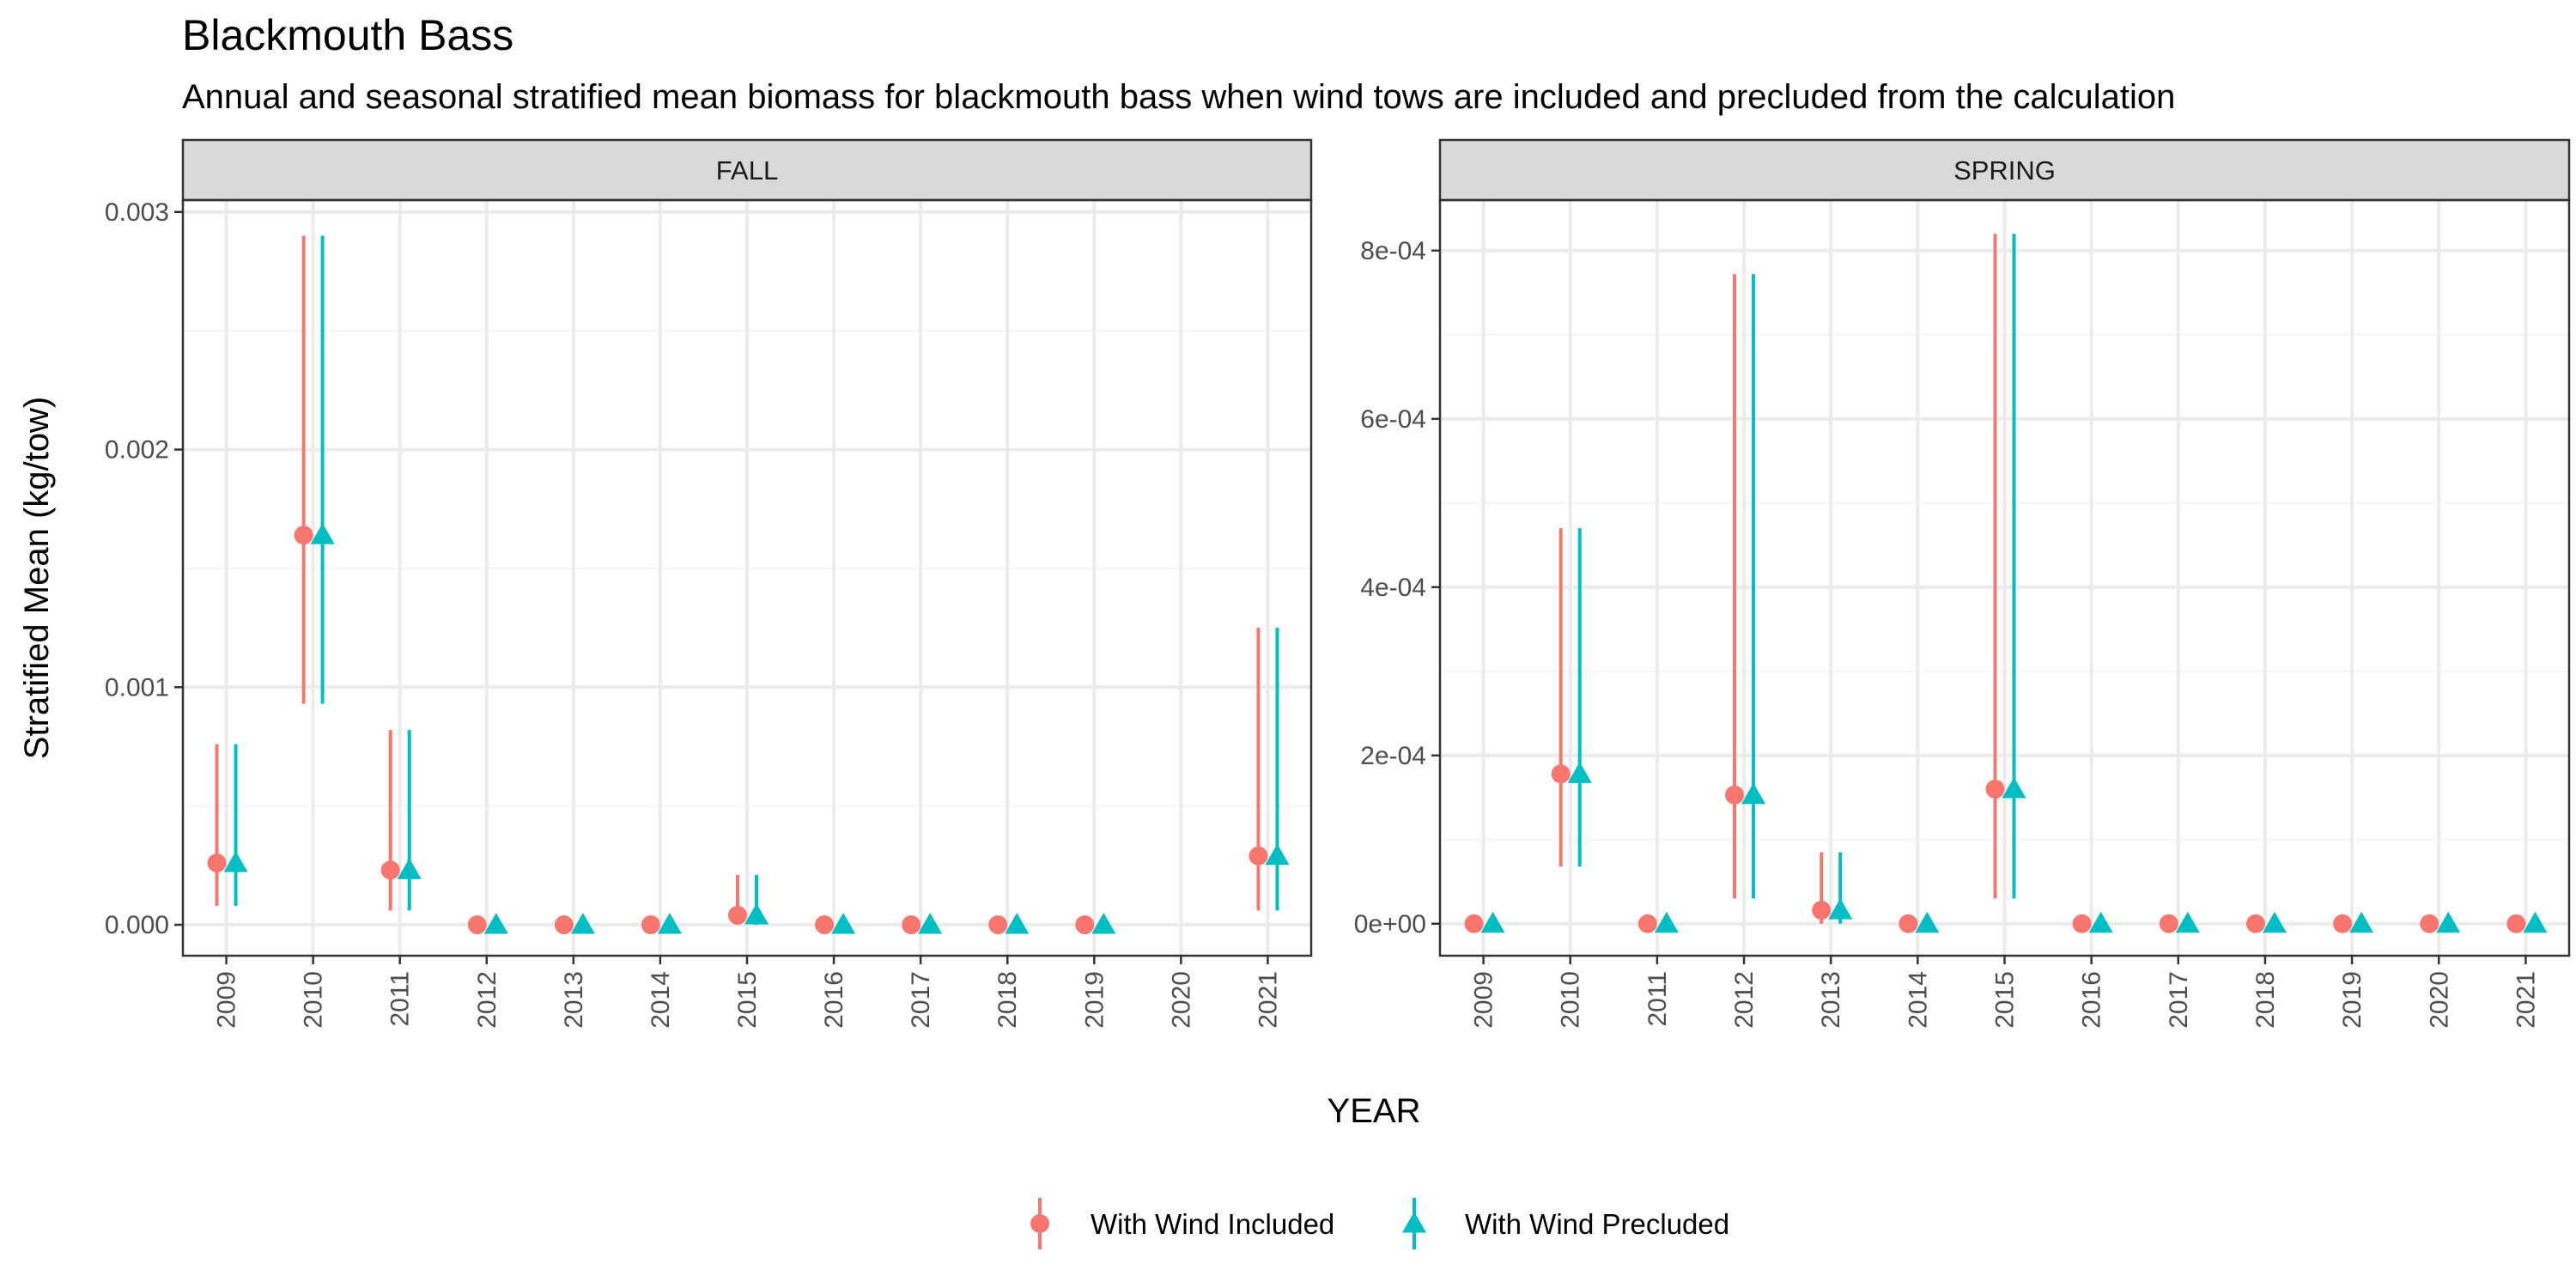 This screenshot has height=1288, width=2576. I want to click on y-tick-label: 8e-04, so click(1393, 251).